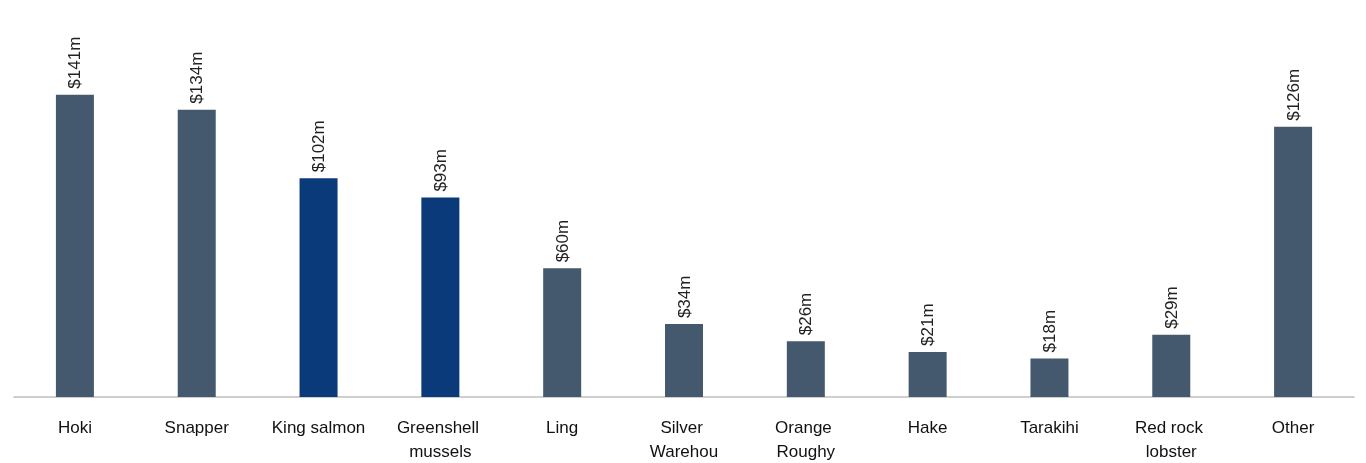 This screenshot has height=463, width=1366. Describe the element at coordinates (1049, 427) in the screenshot. I see `x-tick-label: Tarakihi` at that location.